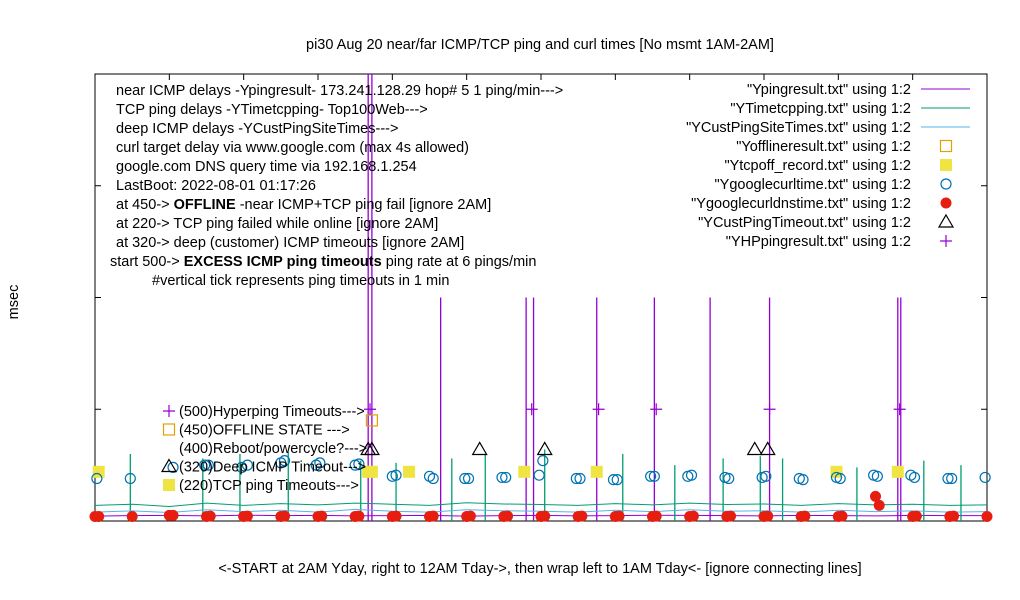 The width and height of the screenshot is (1020, 600). Describe the element at coordinates (147, 262) in the screenshot. I see `info-line-pre: start 500->` at that location.